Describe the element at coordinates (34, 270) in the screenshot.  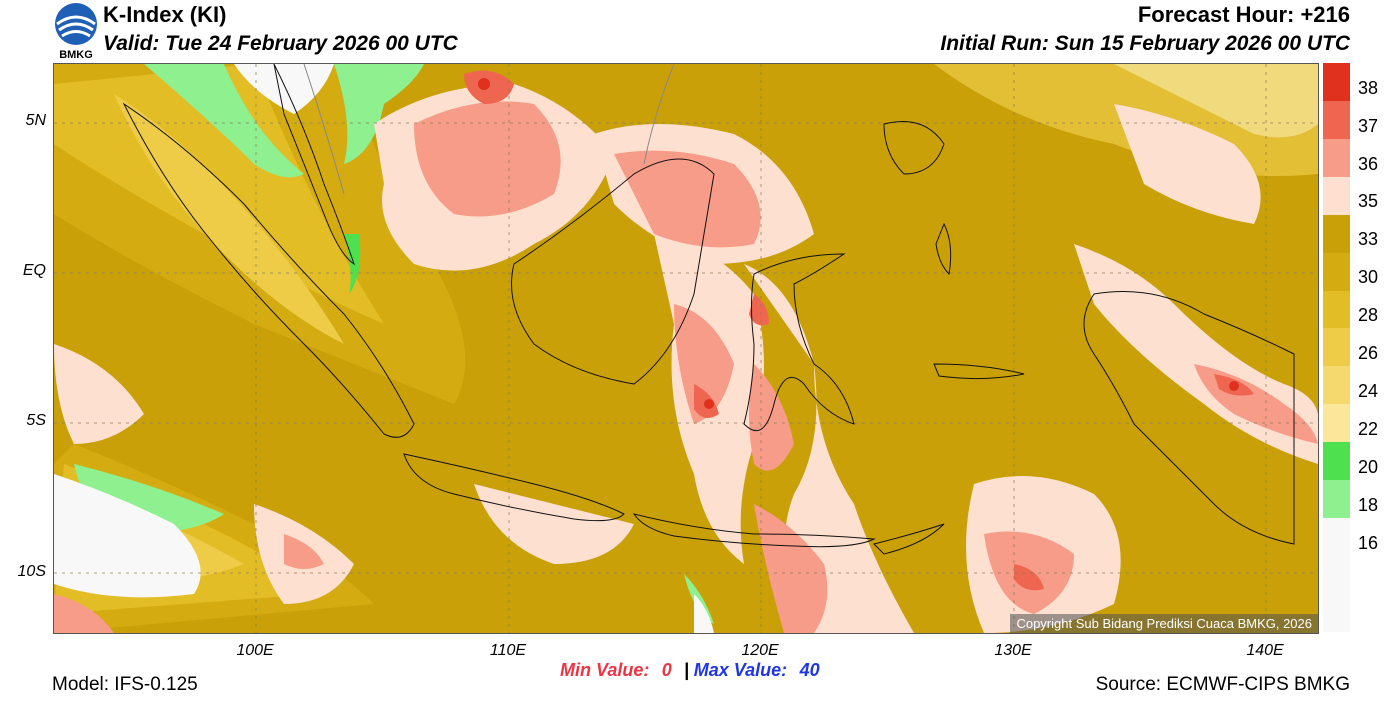
I see `lat-label-eq: EQ` at that location.